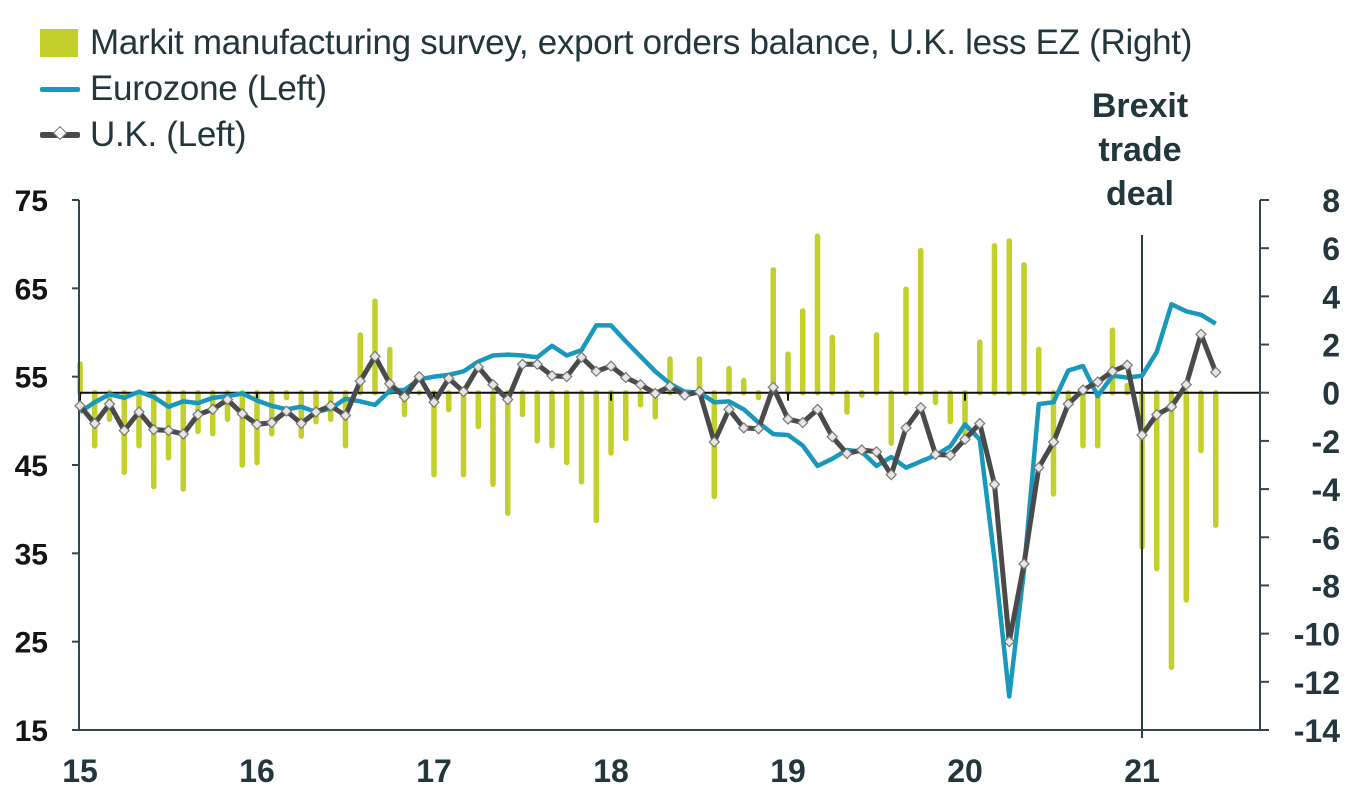  What do you see at coordinates (1142, 771) in the screenshot?
I see `x-tick-label: 21` at bounding box center [1142, 771].